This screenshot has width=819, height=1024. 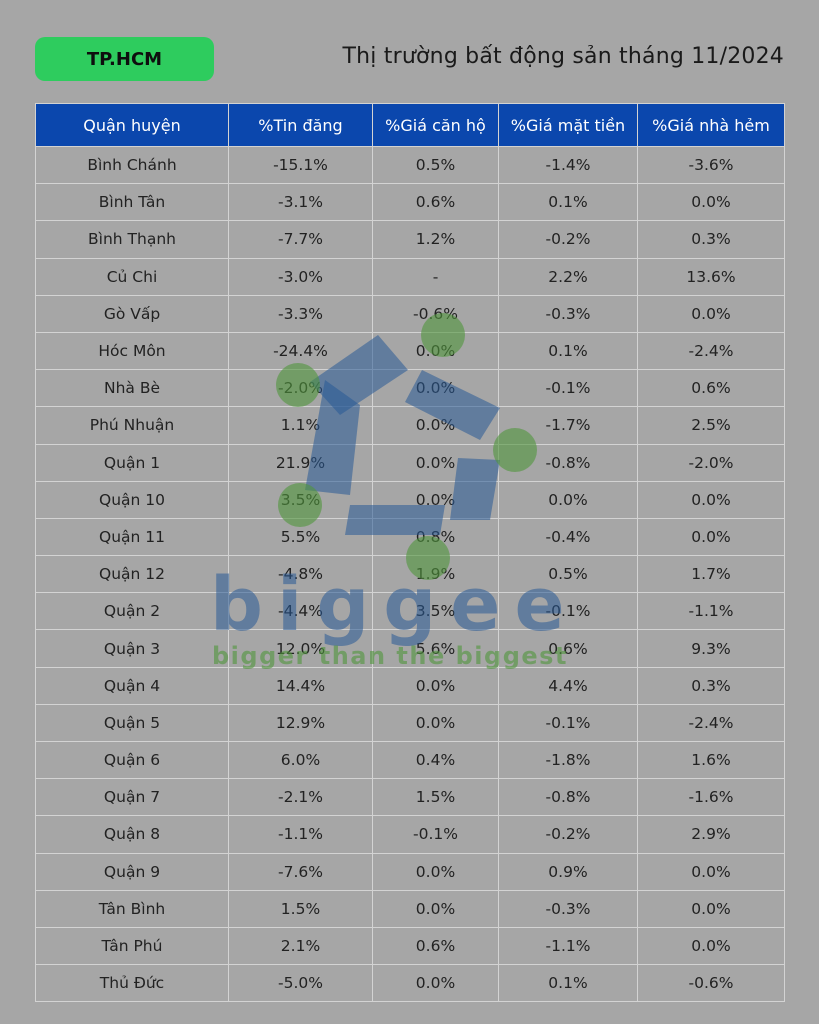 I want to click on cell-alley-house-price: -2.4%, so click(x=711, y=723).